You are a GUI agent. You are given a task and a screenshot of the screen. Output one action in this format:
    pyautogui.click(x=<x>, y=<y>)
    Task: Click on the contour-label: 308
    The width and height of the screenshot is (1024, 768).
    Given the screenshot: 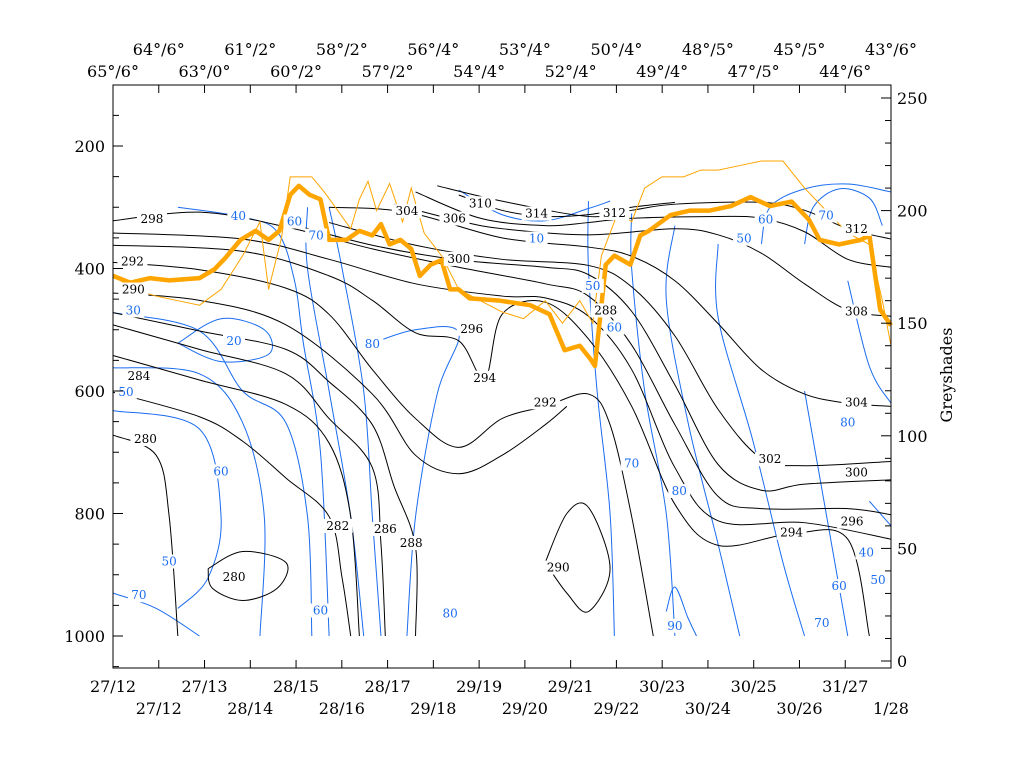 What is the action you would take?
    pyautogui.click(x=856, y=312)
    